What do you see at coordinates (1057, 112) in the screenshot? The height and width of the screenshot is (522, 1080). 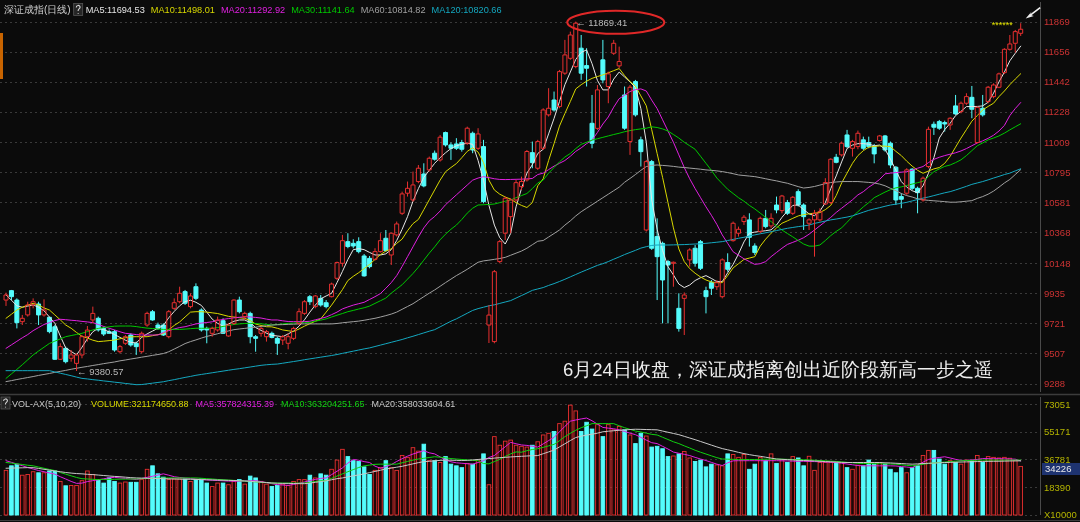 I see `y-tick-label: 11228` at bounding box center [1057, 112].